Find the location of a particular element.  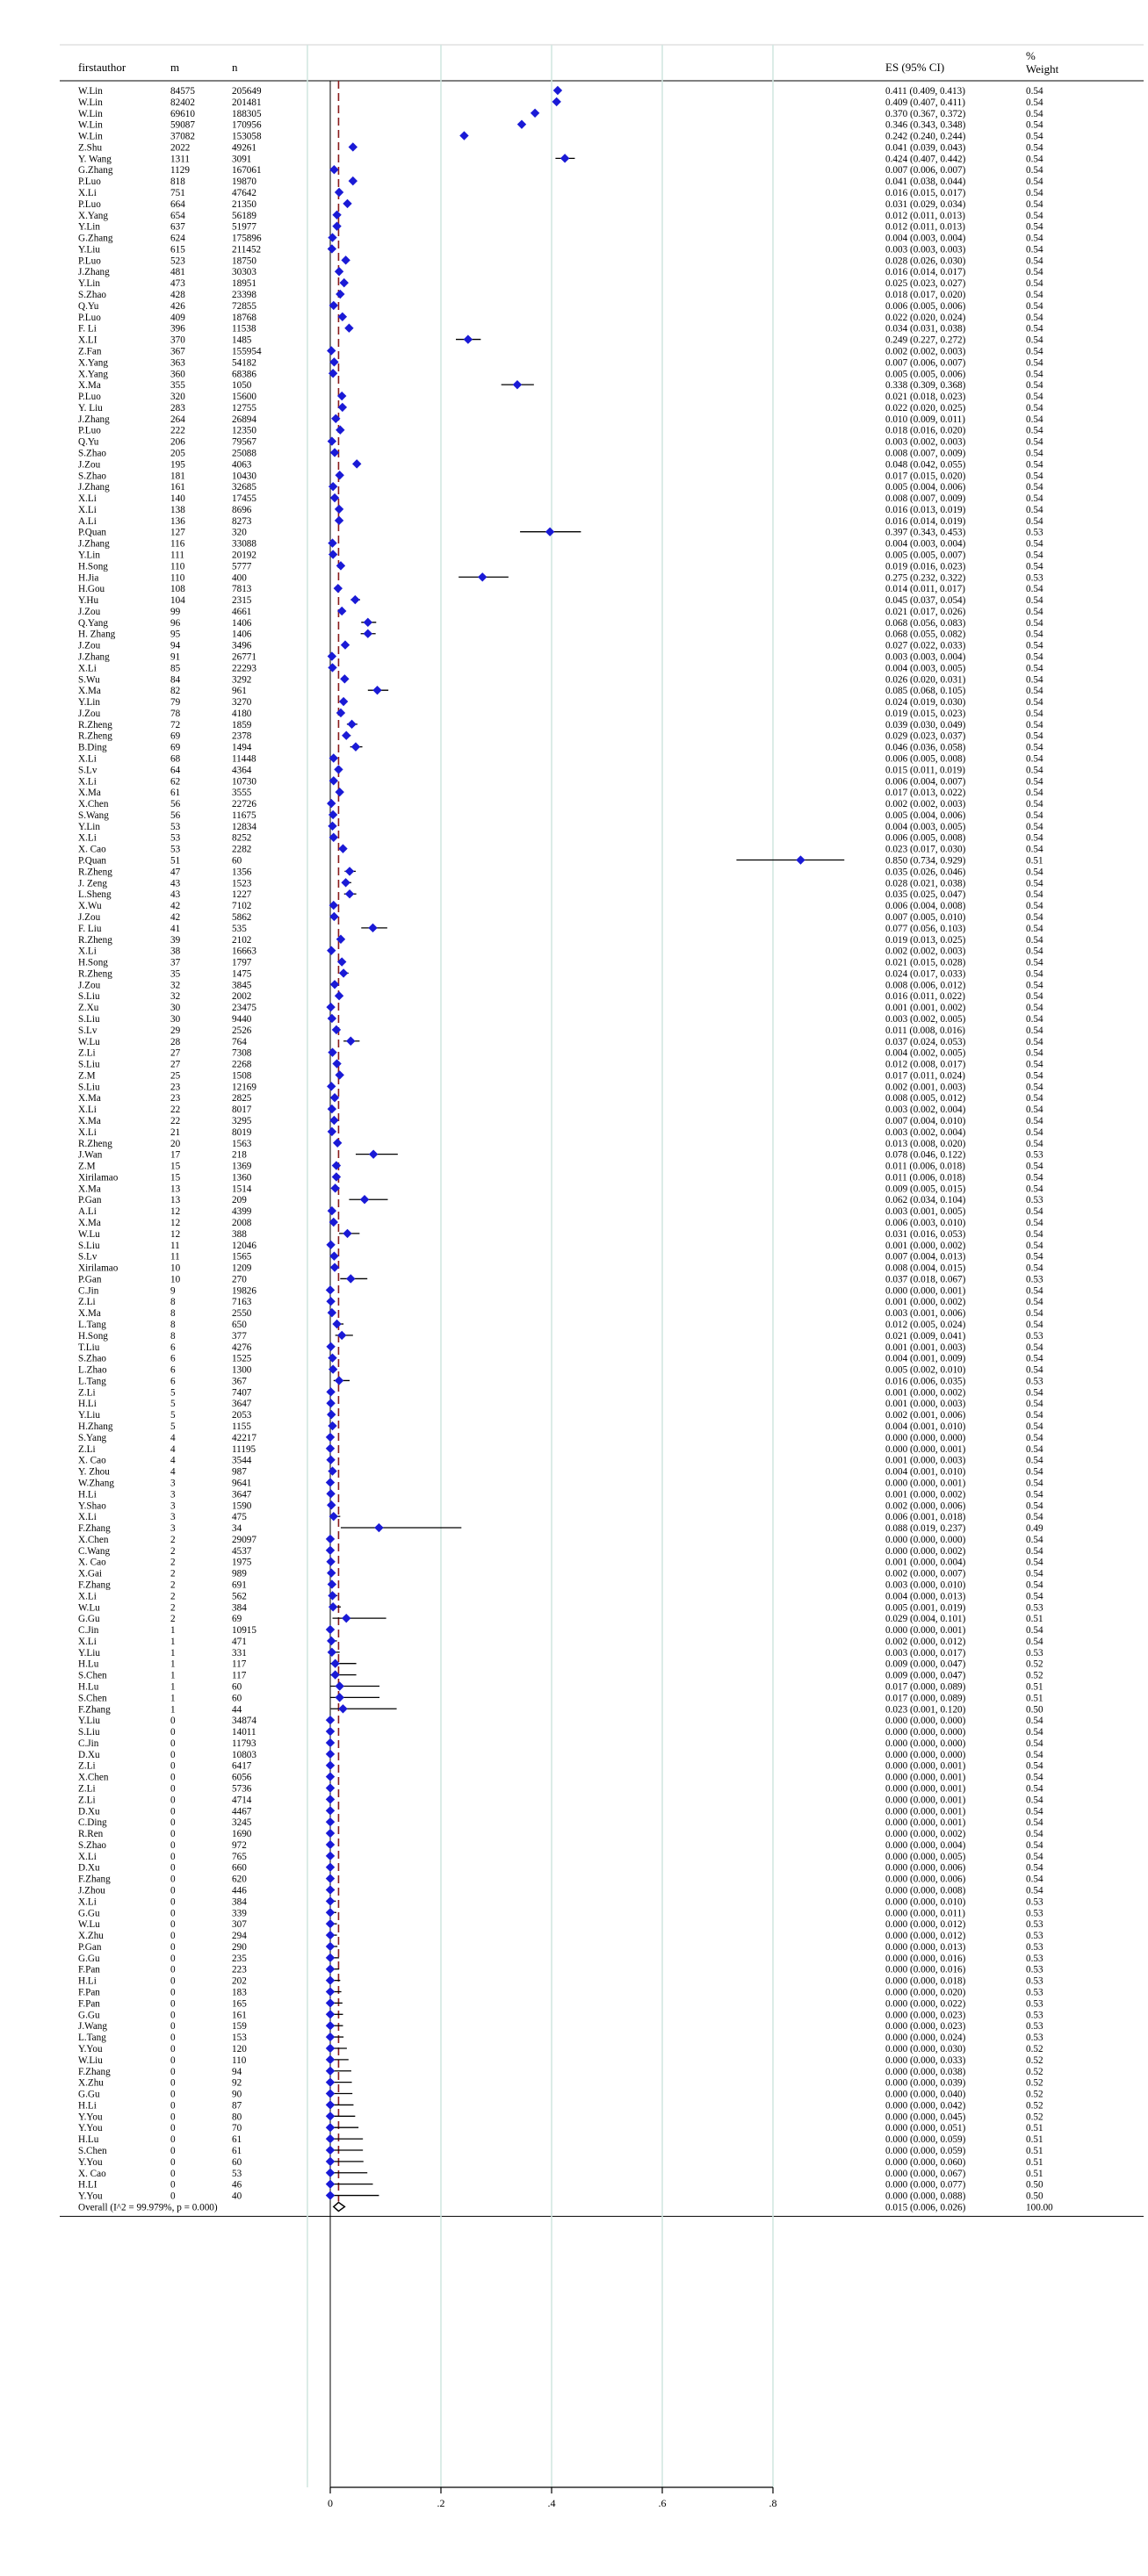

study-n: 1565 is located at coordinates (242, 1257).